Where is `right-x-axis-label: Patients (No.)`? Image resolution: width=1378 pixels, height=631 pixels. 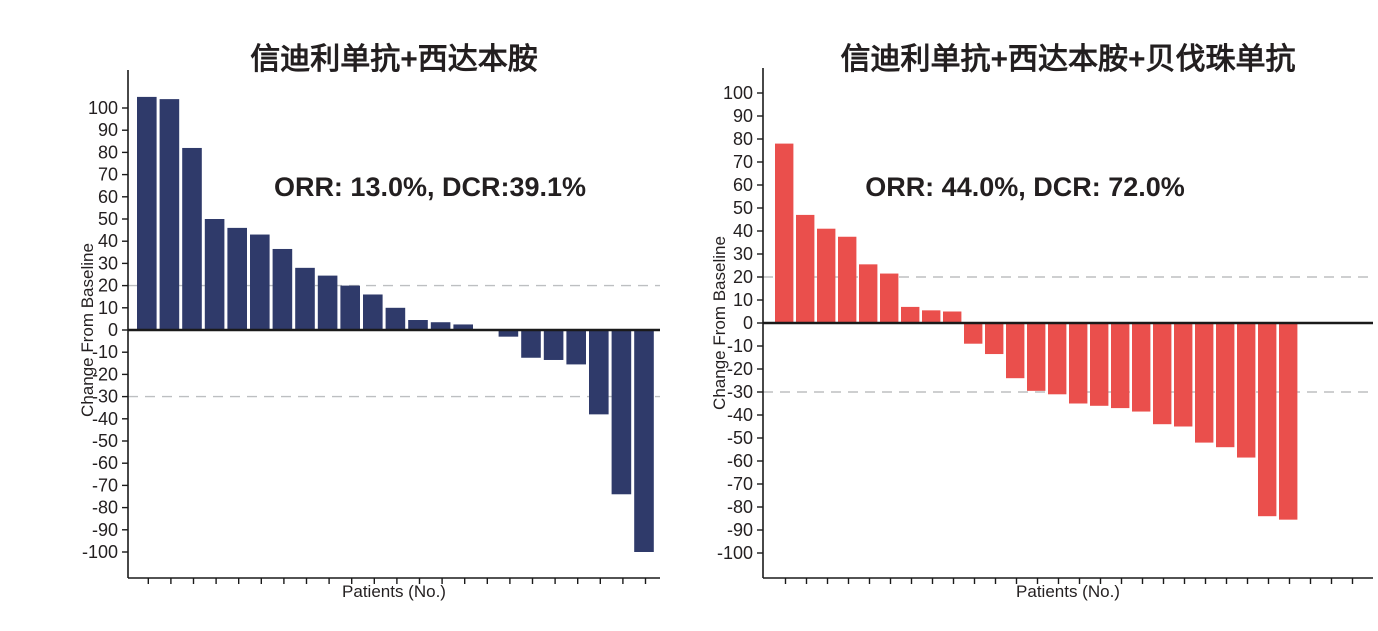 right-x-axis-label: Patients (No.) is located at coordinates (1068, 591).